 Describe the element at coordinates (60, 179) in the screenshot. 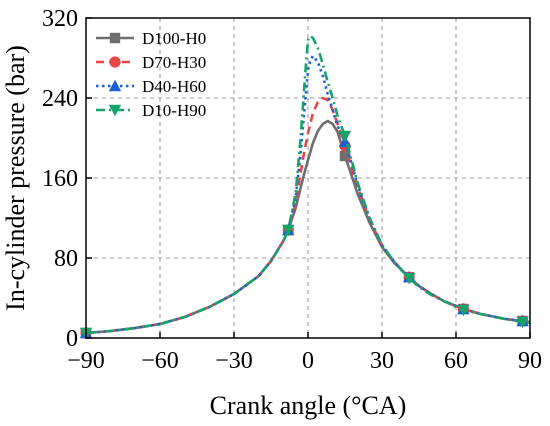

I see `y-tick-label: 160` at that location.